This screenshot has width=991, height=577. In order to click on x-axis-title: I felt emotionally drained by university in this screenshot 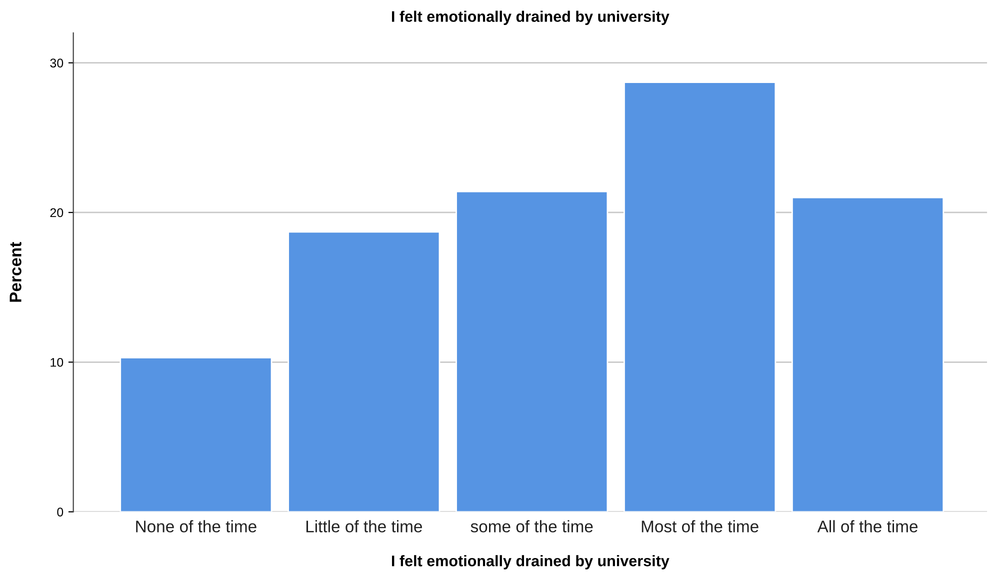, I will do `click(531, 562)`.